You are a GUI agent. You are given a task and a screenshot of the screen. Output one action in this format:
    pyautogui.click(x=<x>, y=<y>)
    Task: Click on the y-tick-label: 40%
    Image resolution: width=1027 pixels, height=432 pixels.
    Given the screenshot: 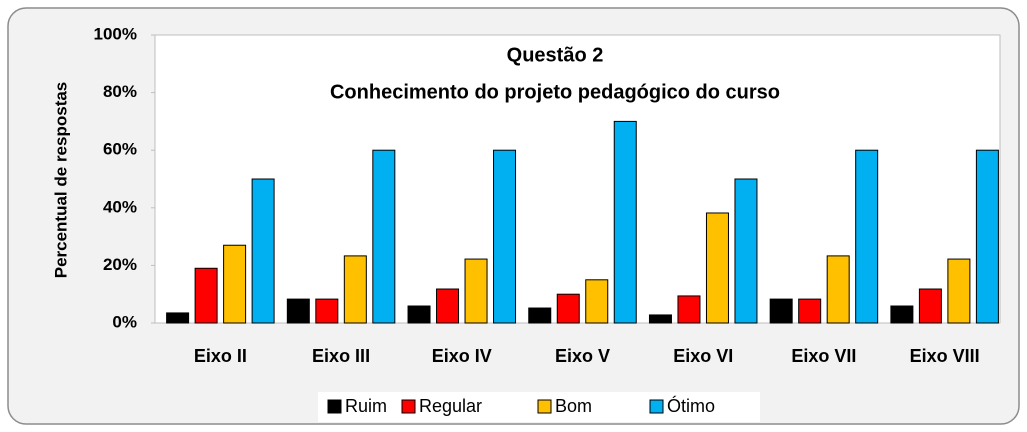 What is the action you would take?
    pyautogui.click(x=120, y=206)
    